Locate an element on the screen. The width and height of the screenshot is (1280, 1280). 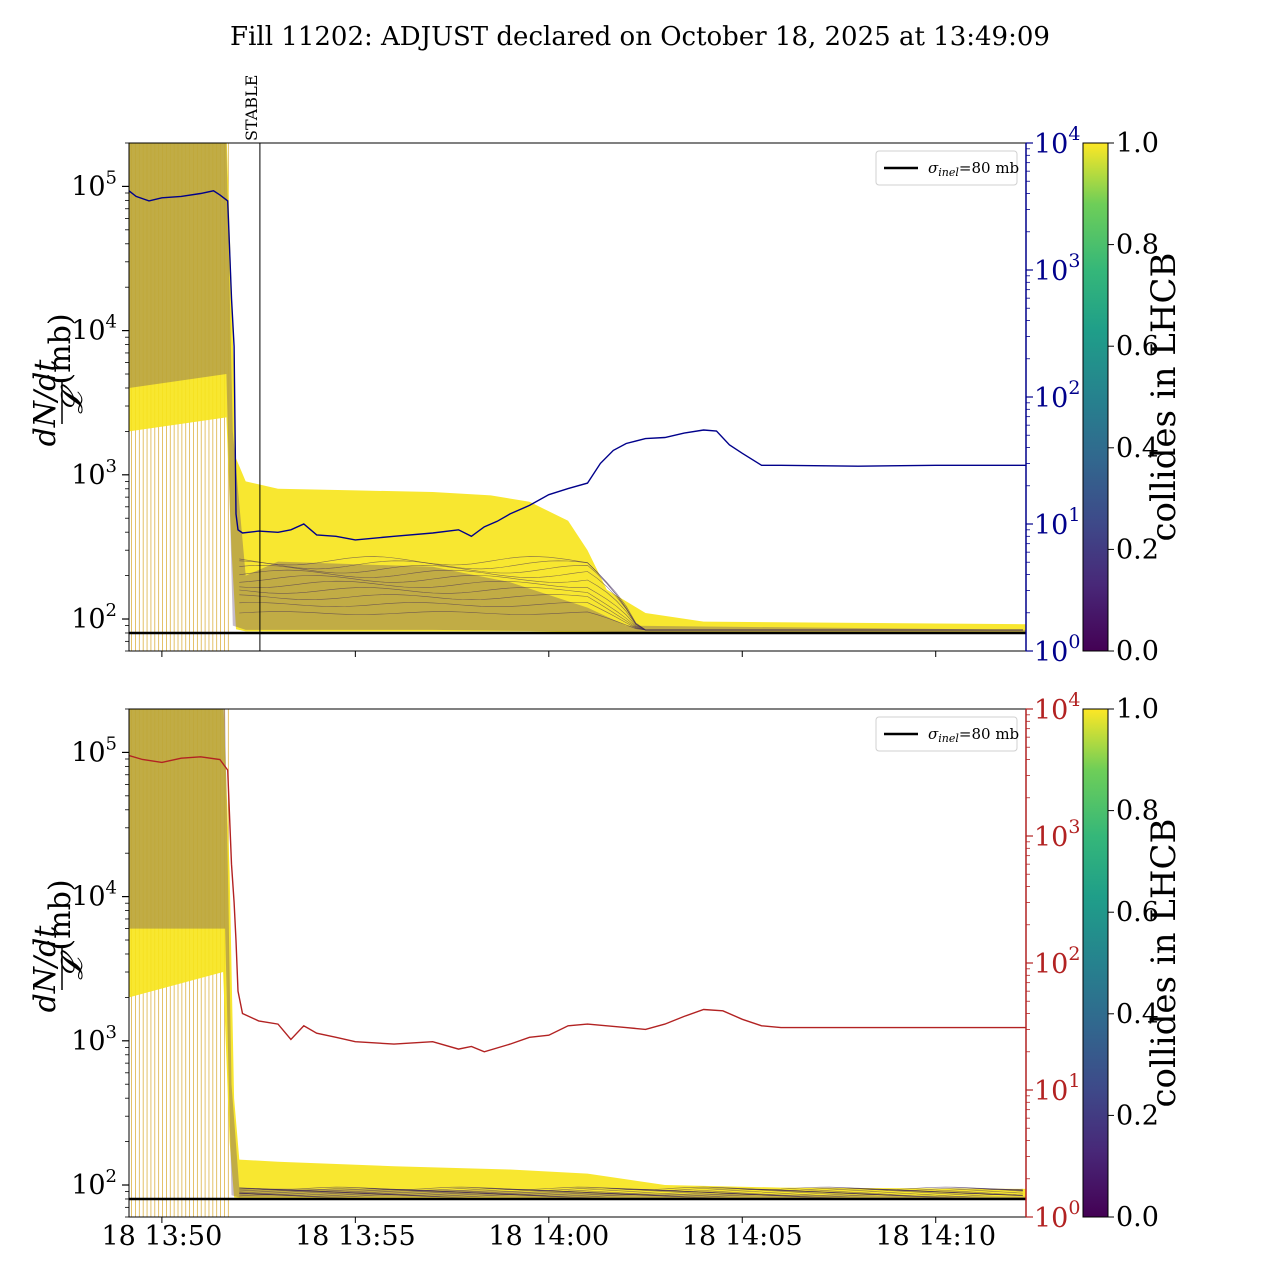
bottom-colorbar-label: collides in LHCB is located at coordinates (1164, 962).